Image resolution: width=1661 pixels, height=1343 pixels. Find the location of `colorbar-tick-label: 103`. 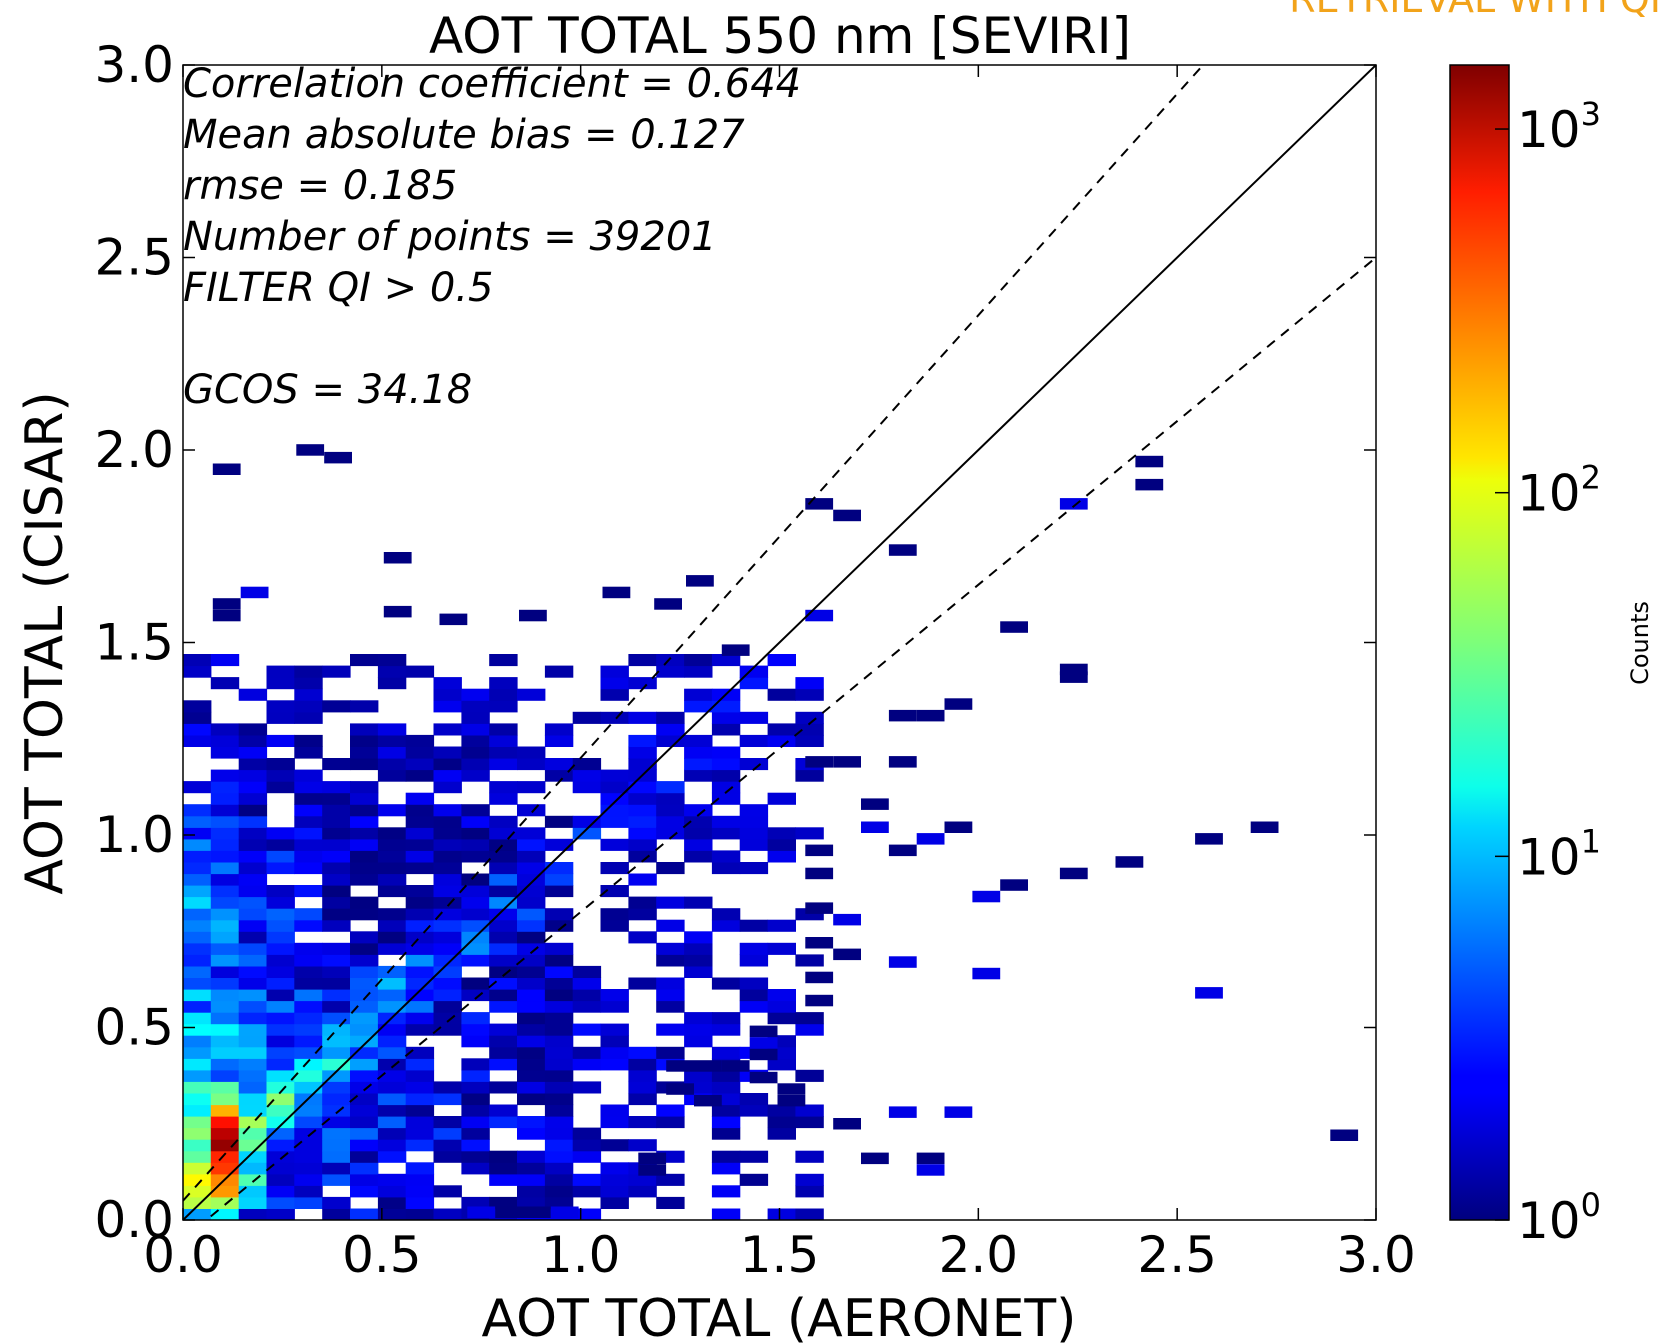

colorbar-tick-label: 103 is located at coordinates (1559, 127).